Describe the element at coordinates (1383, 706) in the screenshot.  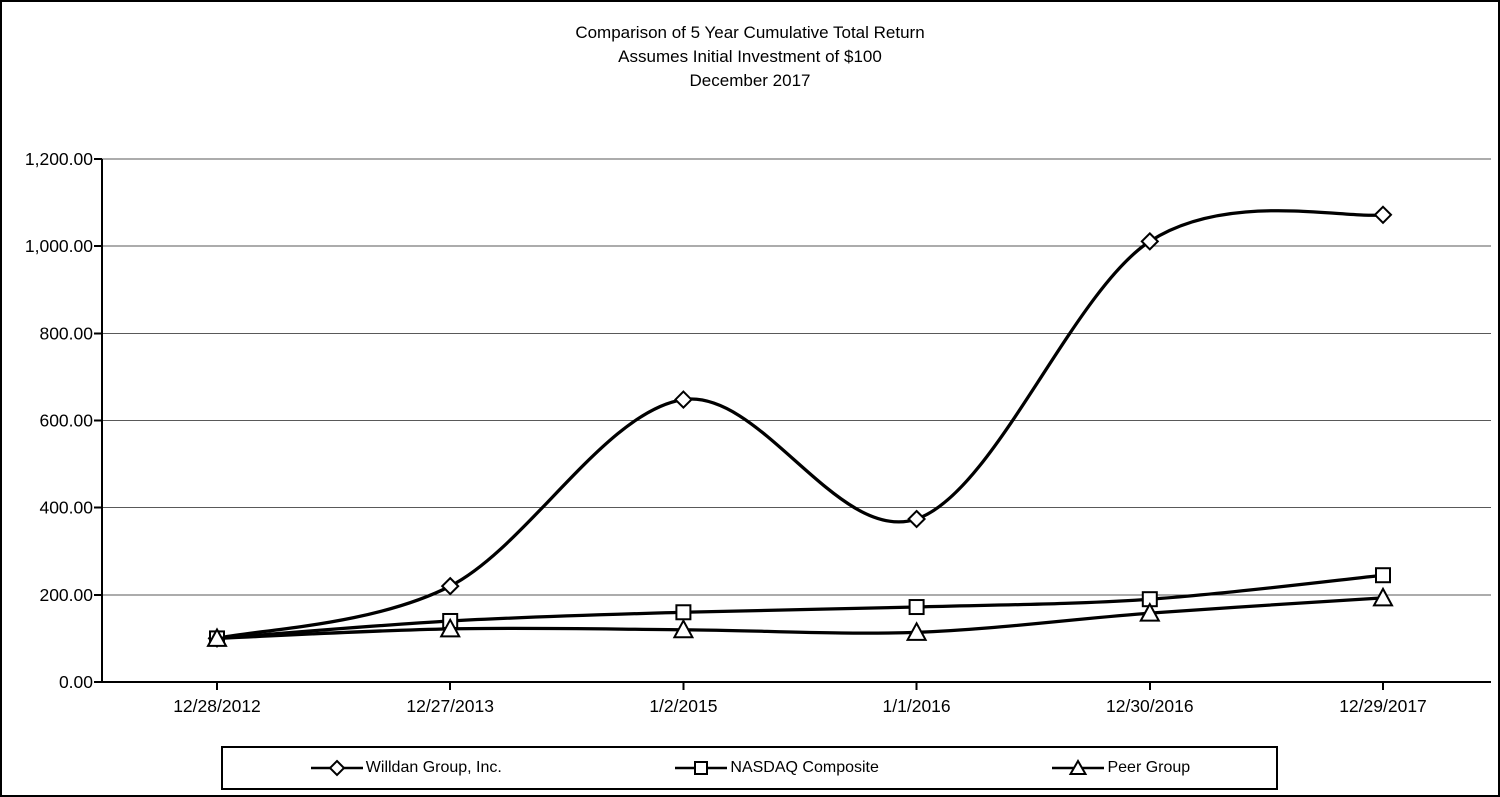
I see `x-tick-label: 12/29/2017` at that location.